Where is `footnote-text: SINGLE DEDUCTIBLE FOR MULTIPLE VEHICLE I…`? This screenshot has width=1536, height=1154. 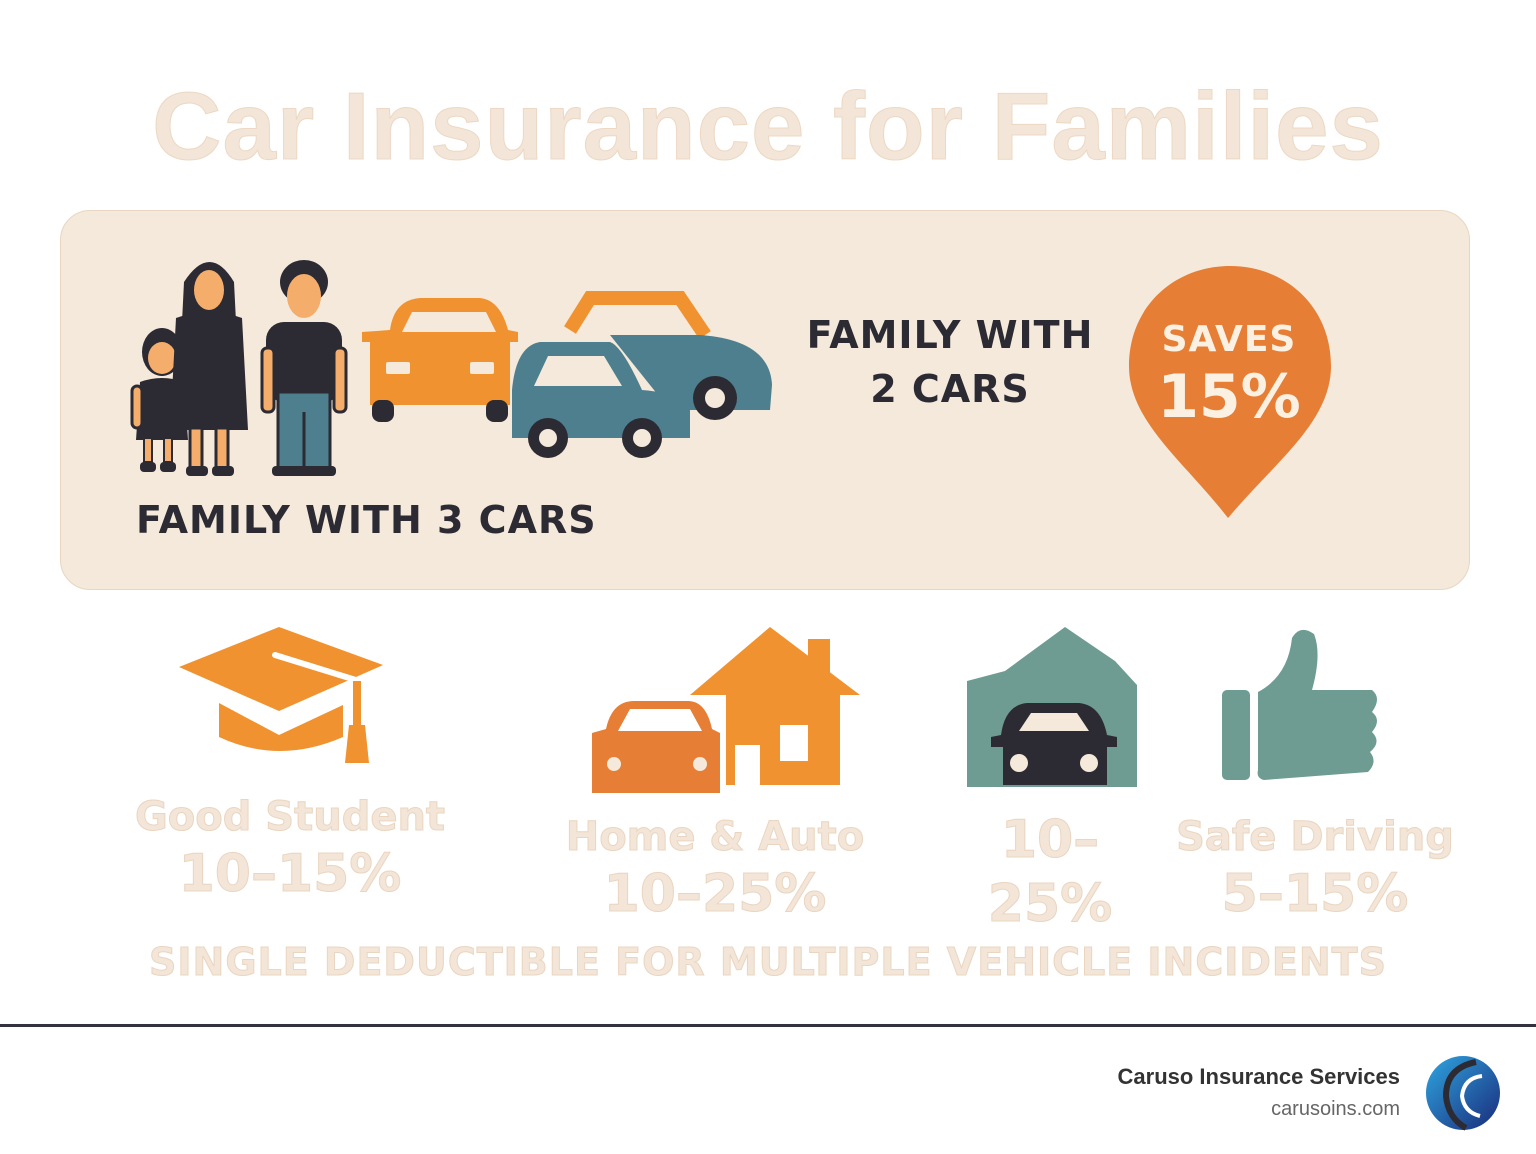
footnote-text: SINGLE DEDUCTIBLE FOR MULTIPLE VEHICLE I… is located at coordinates (768, 962).